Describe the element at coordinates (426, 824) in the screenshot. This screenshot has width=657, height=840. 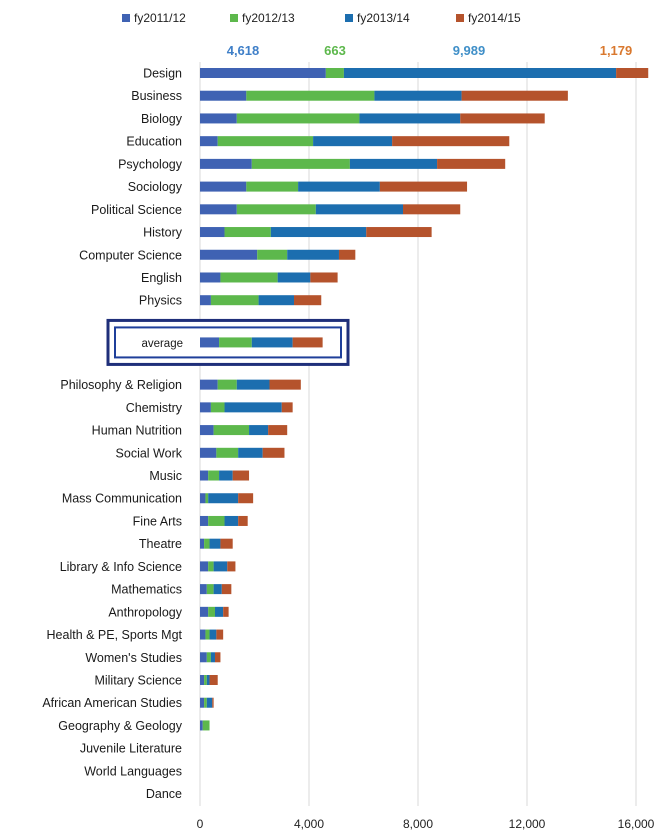
I see `x-axis-tick-labels: 0 4,000 8,000 12,000 16,000` at that location.